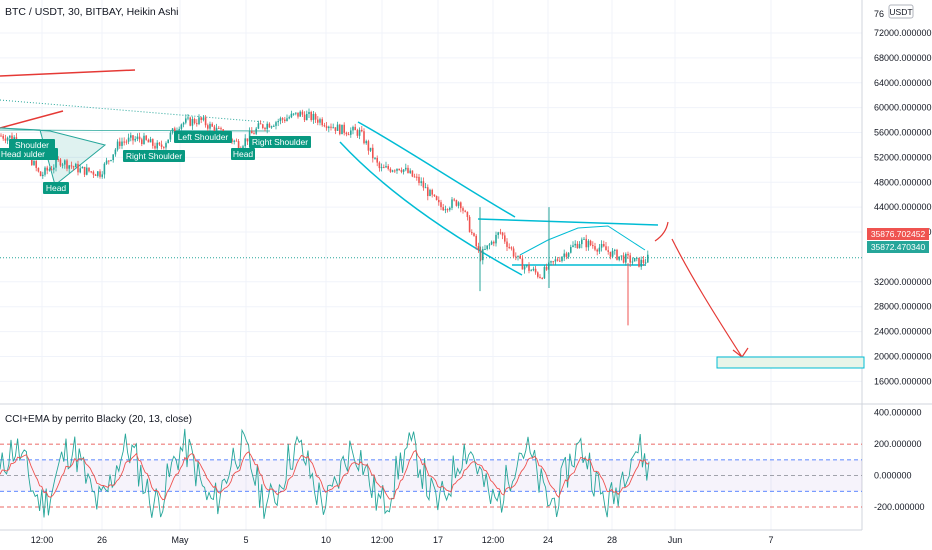 The height and width of the screenshot is (550, 932). Describe the element at coordinates (790, 362) in the screenshot. I see `target-box` at that location.